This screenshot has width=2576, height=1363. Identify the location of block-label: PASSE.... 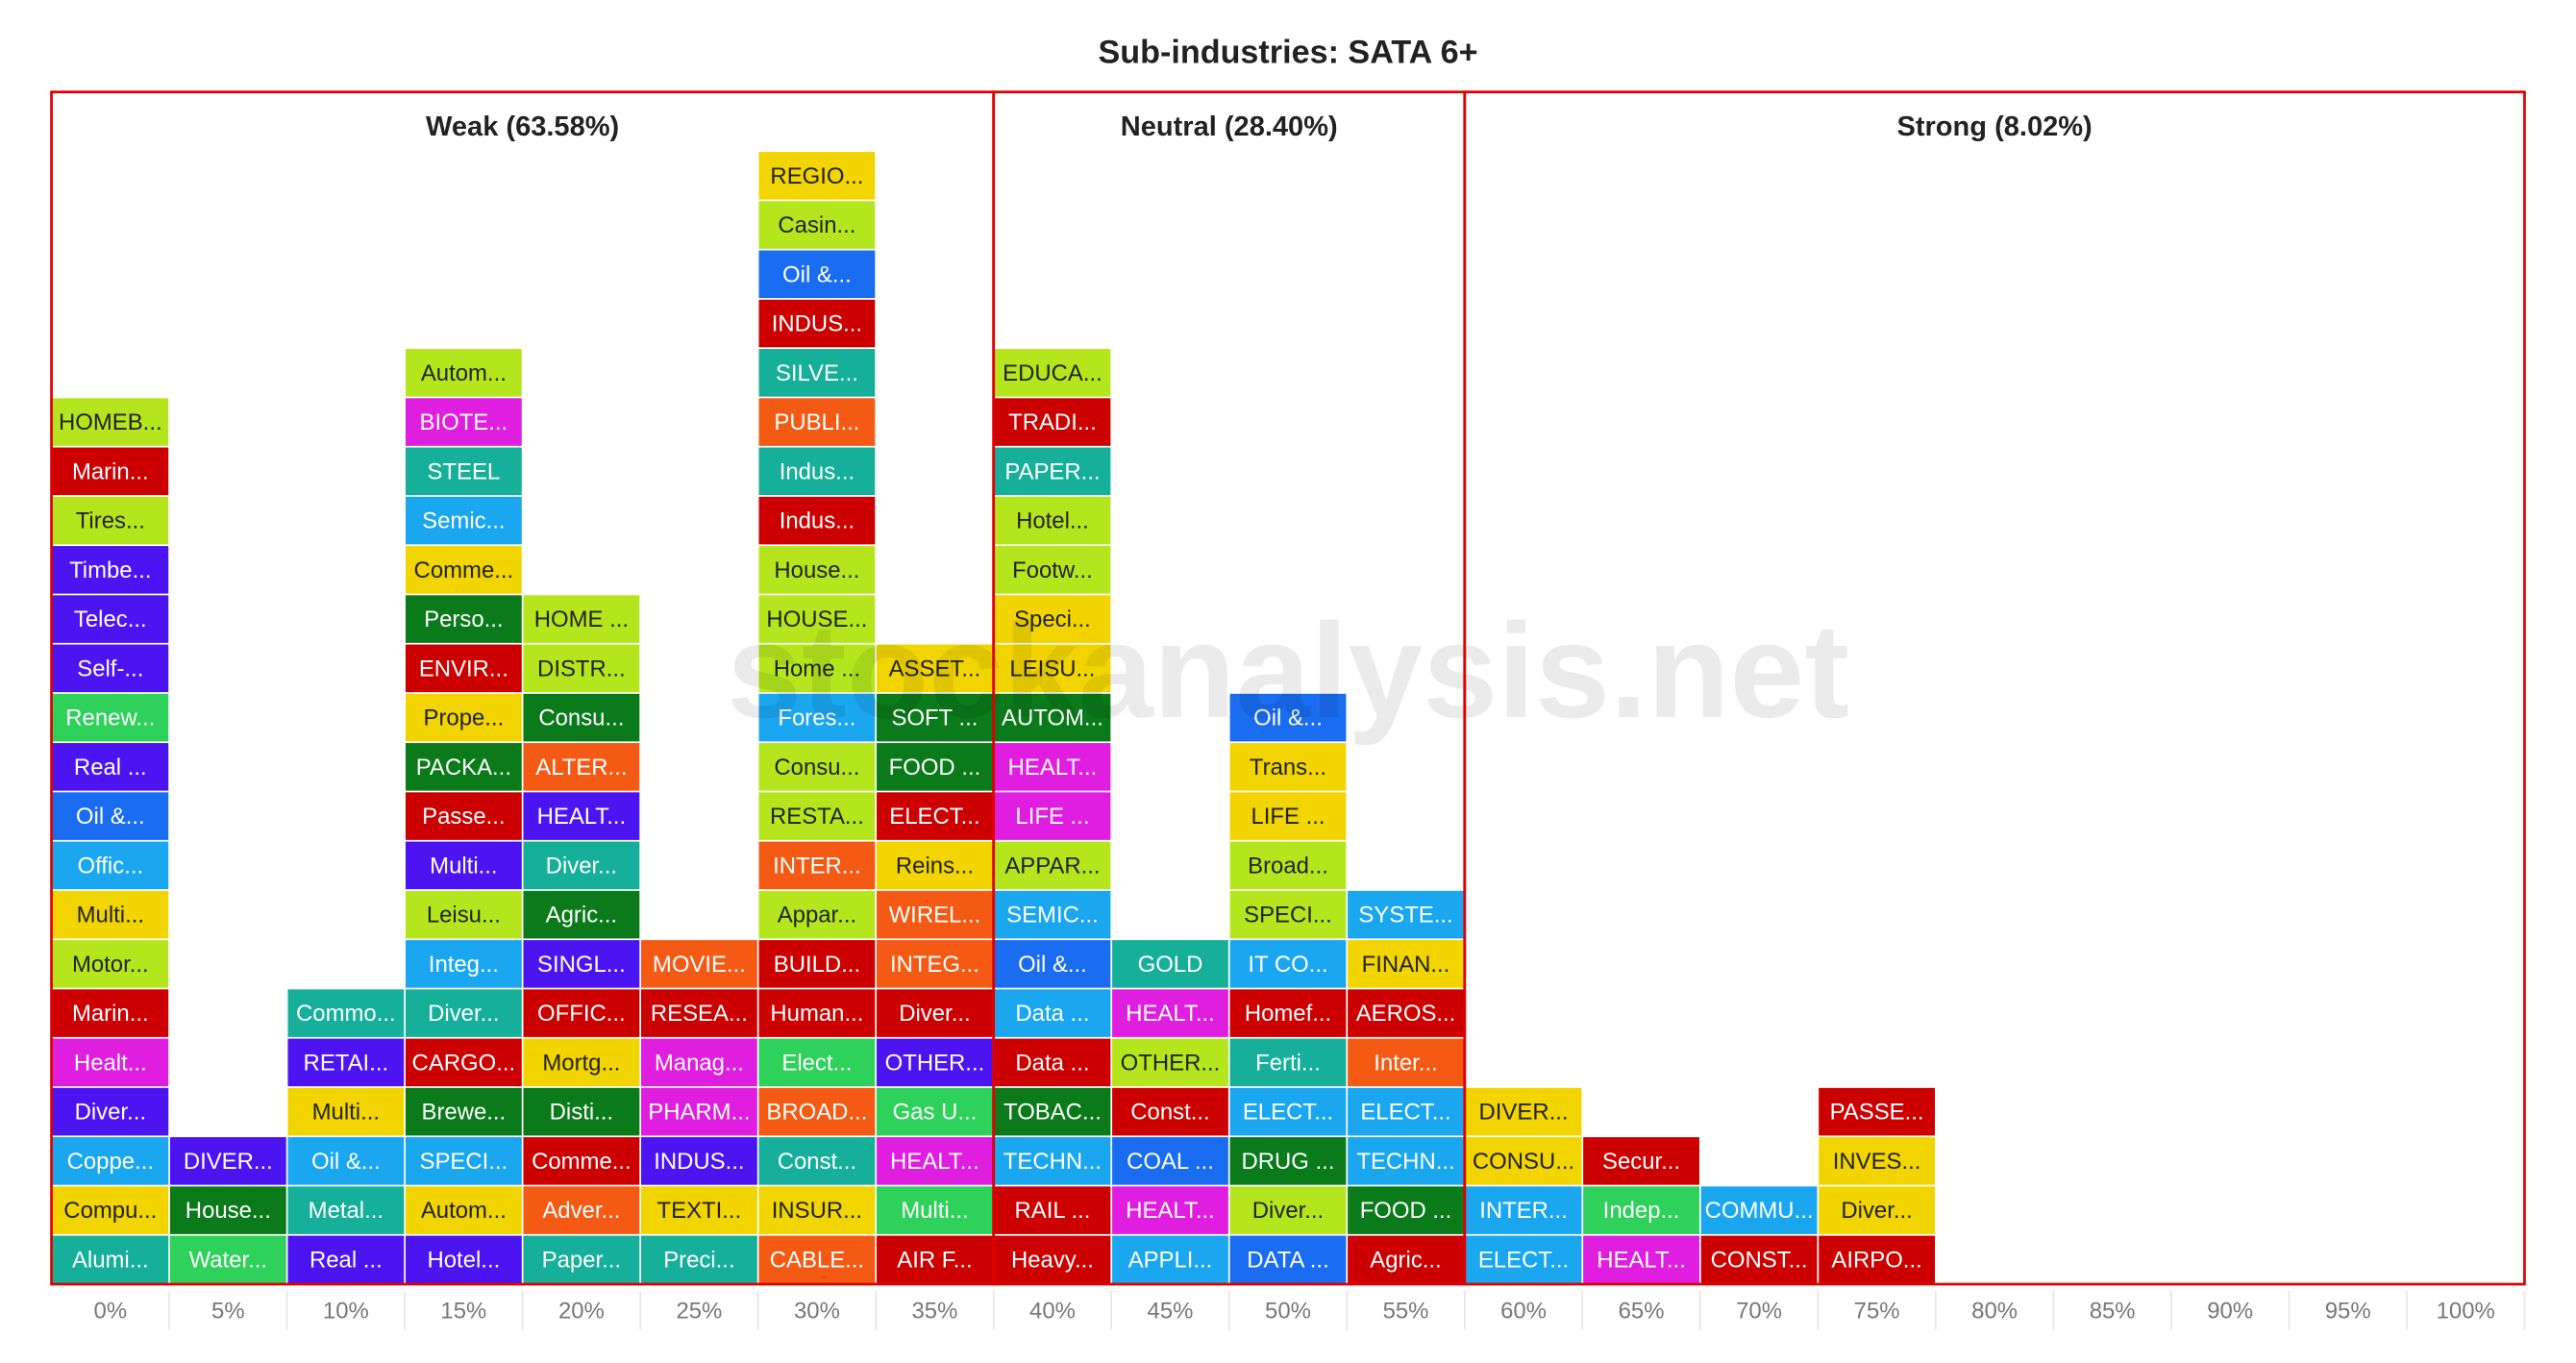
(1877, 1113).